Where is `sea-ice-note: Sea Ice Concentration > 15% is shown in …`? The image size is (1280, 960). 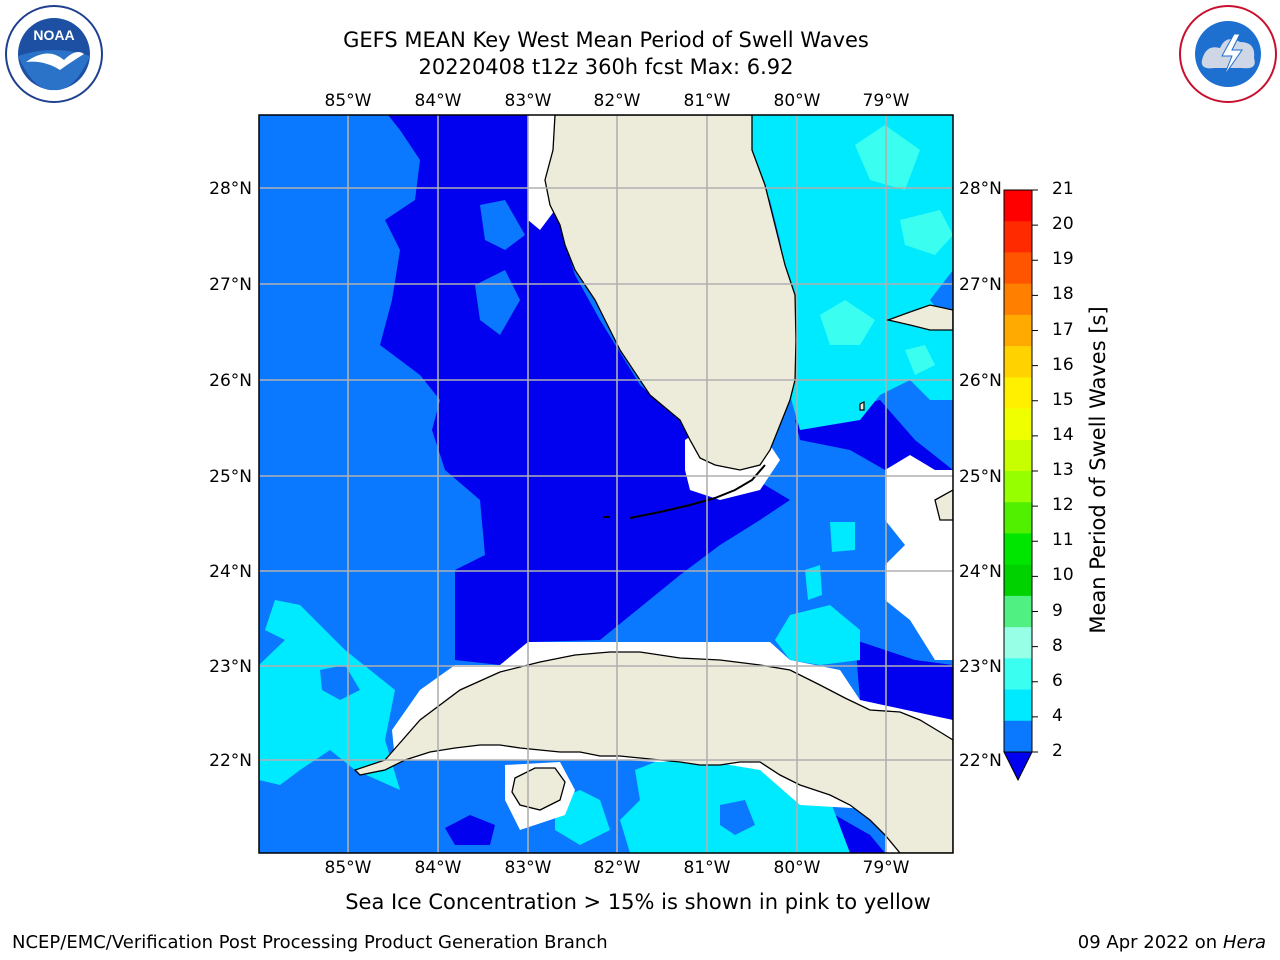 sea-ice-note: Sea Ice Concentration > 15% is shown in … is located at coordinates (638, 902).